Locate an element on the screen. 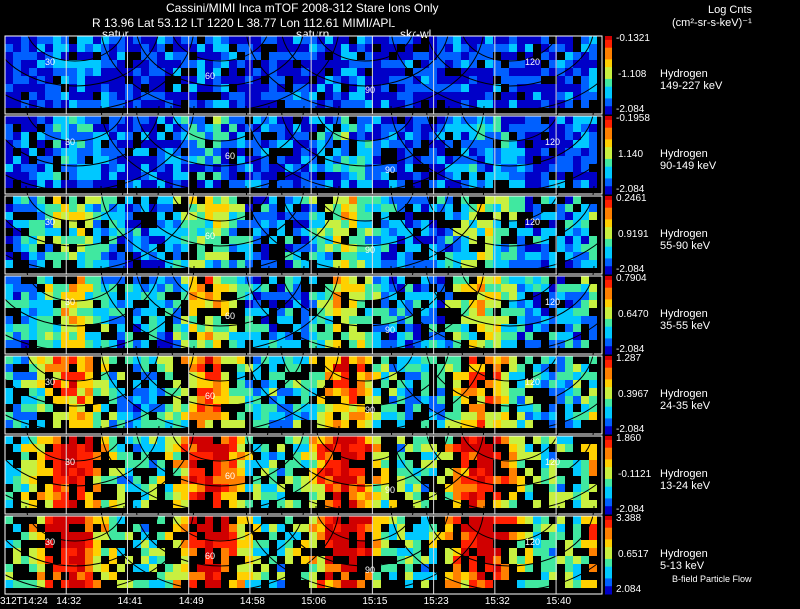  contour-label: 90 is located at coordinates (370, 250).